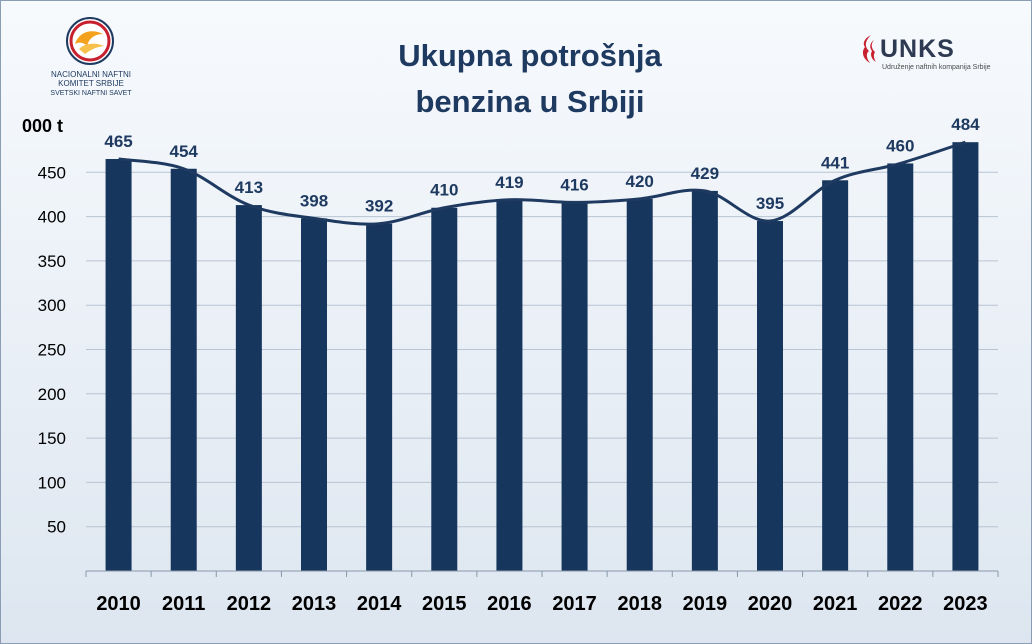 Image resolution: width=1032 pixels, height=644 pixels. I want to click on data-label: 398, so click(314, 200).